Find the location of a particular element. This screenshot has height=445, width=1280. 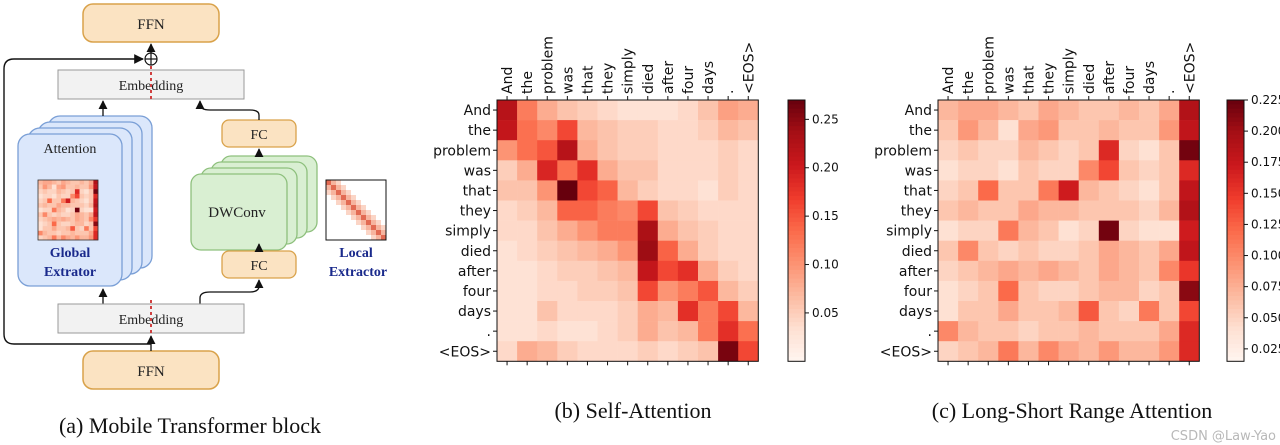

global-extractor-label-2: Extrator is located at coordinates (70, 272).